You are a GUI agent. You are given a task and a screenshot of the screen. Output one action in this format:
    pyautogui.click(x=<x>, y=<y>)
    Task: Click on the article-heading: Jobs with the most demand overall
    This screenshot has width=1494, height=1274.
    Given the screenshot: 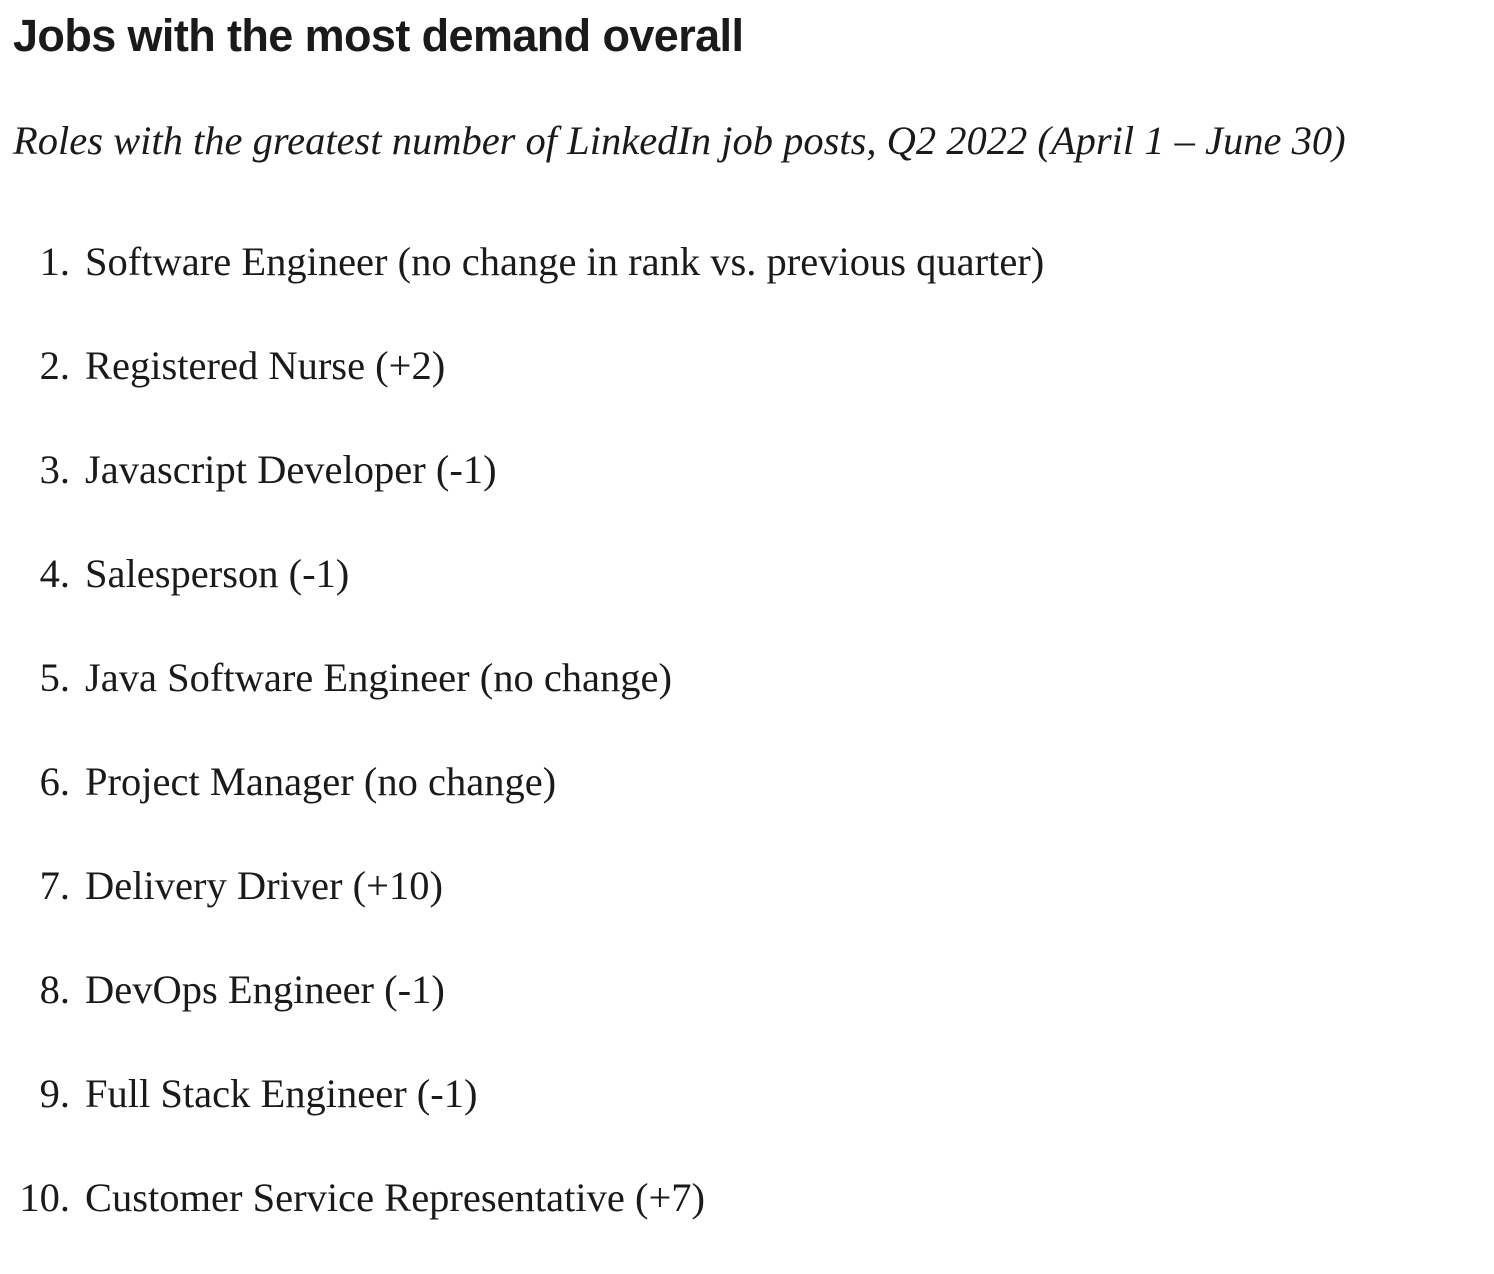 What is the action you would take?
    pyautogui.click(x=378, y=35)
    